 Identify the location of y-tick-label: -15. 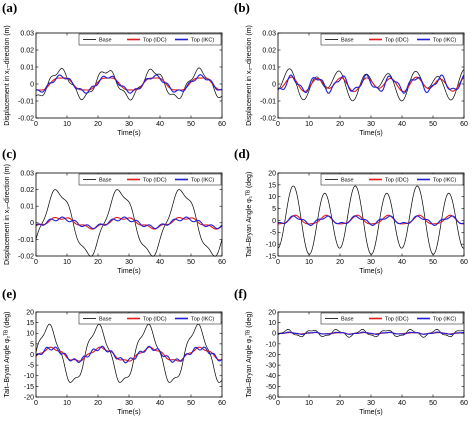
(29, 387).